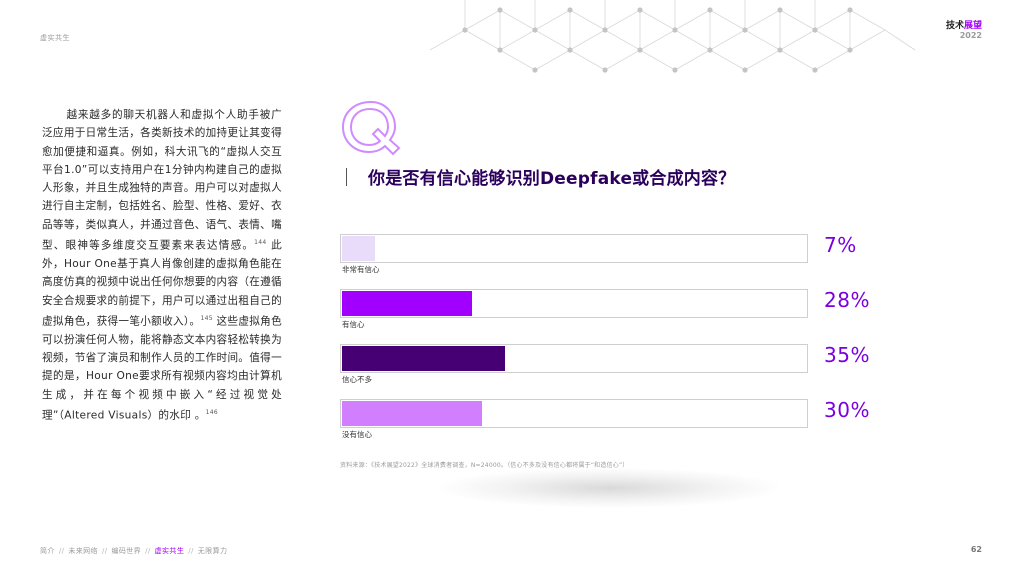  I want to click on brand-logo: 技术展望 2022, so click(963, 31).